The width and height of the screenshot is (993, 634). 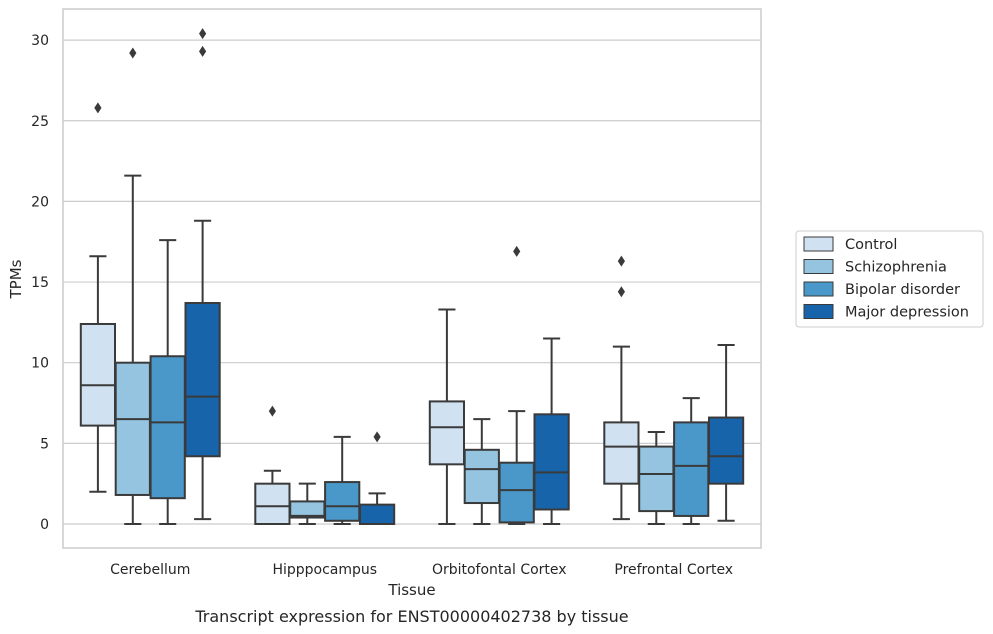 What do you see at coordinates (44, 525) in the screenshot?
I see `y-tick-label: 0` at bounding box center [44, 525].